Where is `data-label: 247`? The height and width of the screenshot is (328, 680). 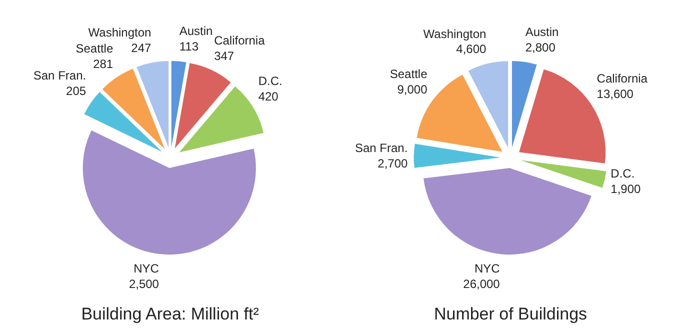 data-label: 247 is located at coordinates (141, 48).